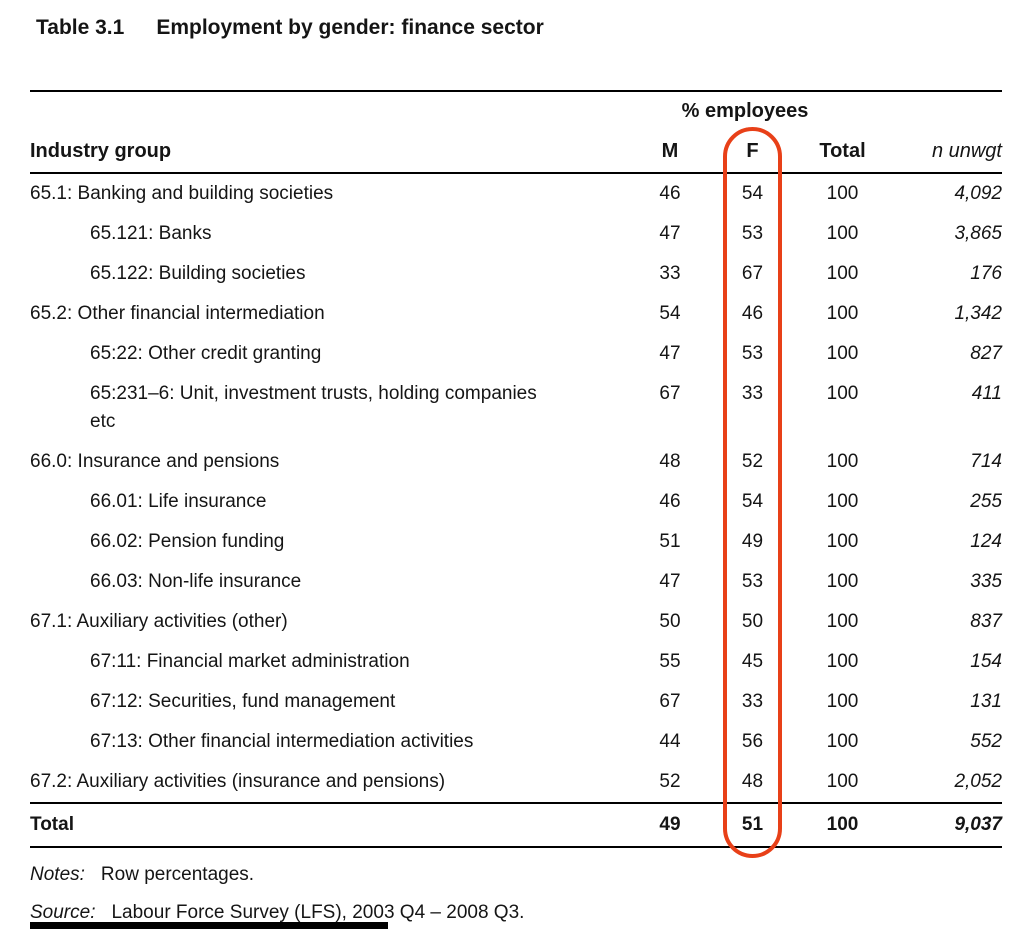  What do you see at coordinates (516, 847) in the screenshot?
I see `bottom-rule` at bounding box center [516, 847].